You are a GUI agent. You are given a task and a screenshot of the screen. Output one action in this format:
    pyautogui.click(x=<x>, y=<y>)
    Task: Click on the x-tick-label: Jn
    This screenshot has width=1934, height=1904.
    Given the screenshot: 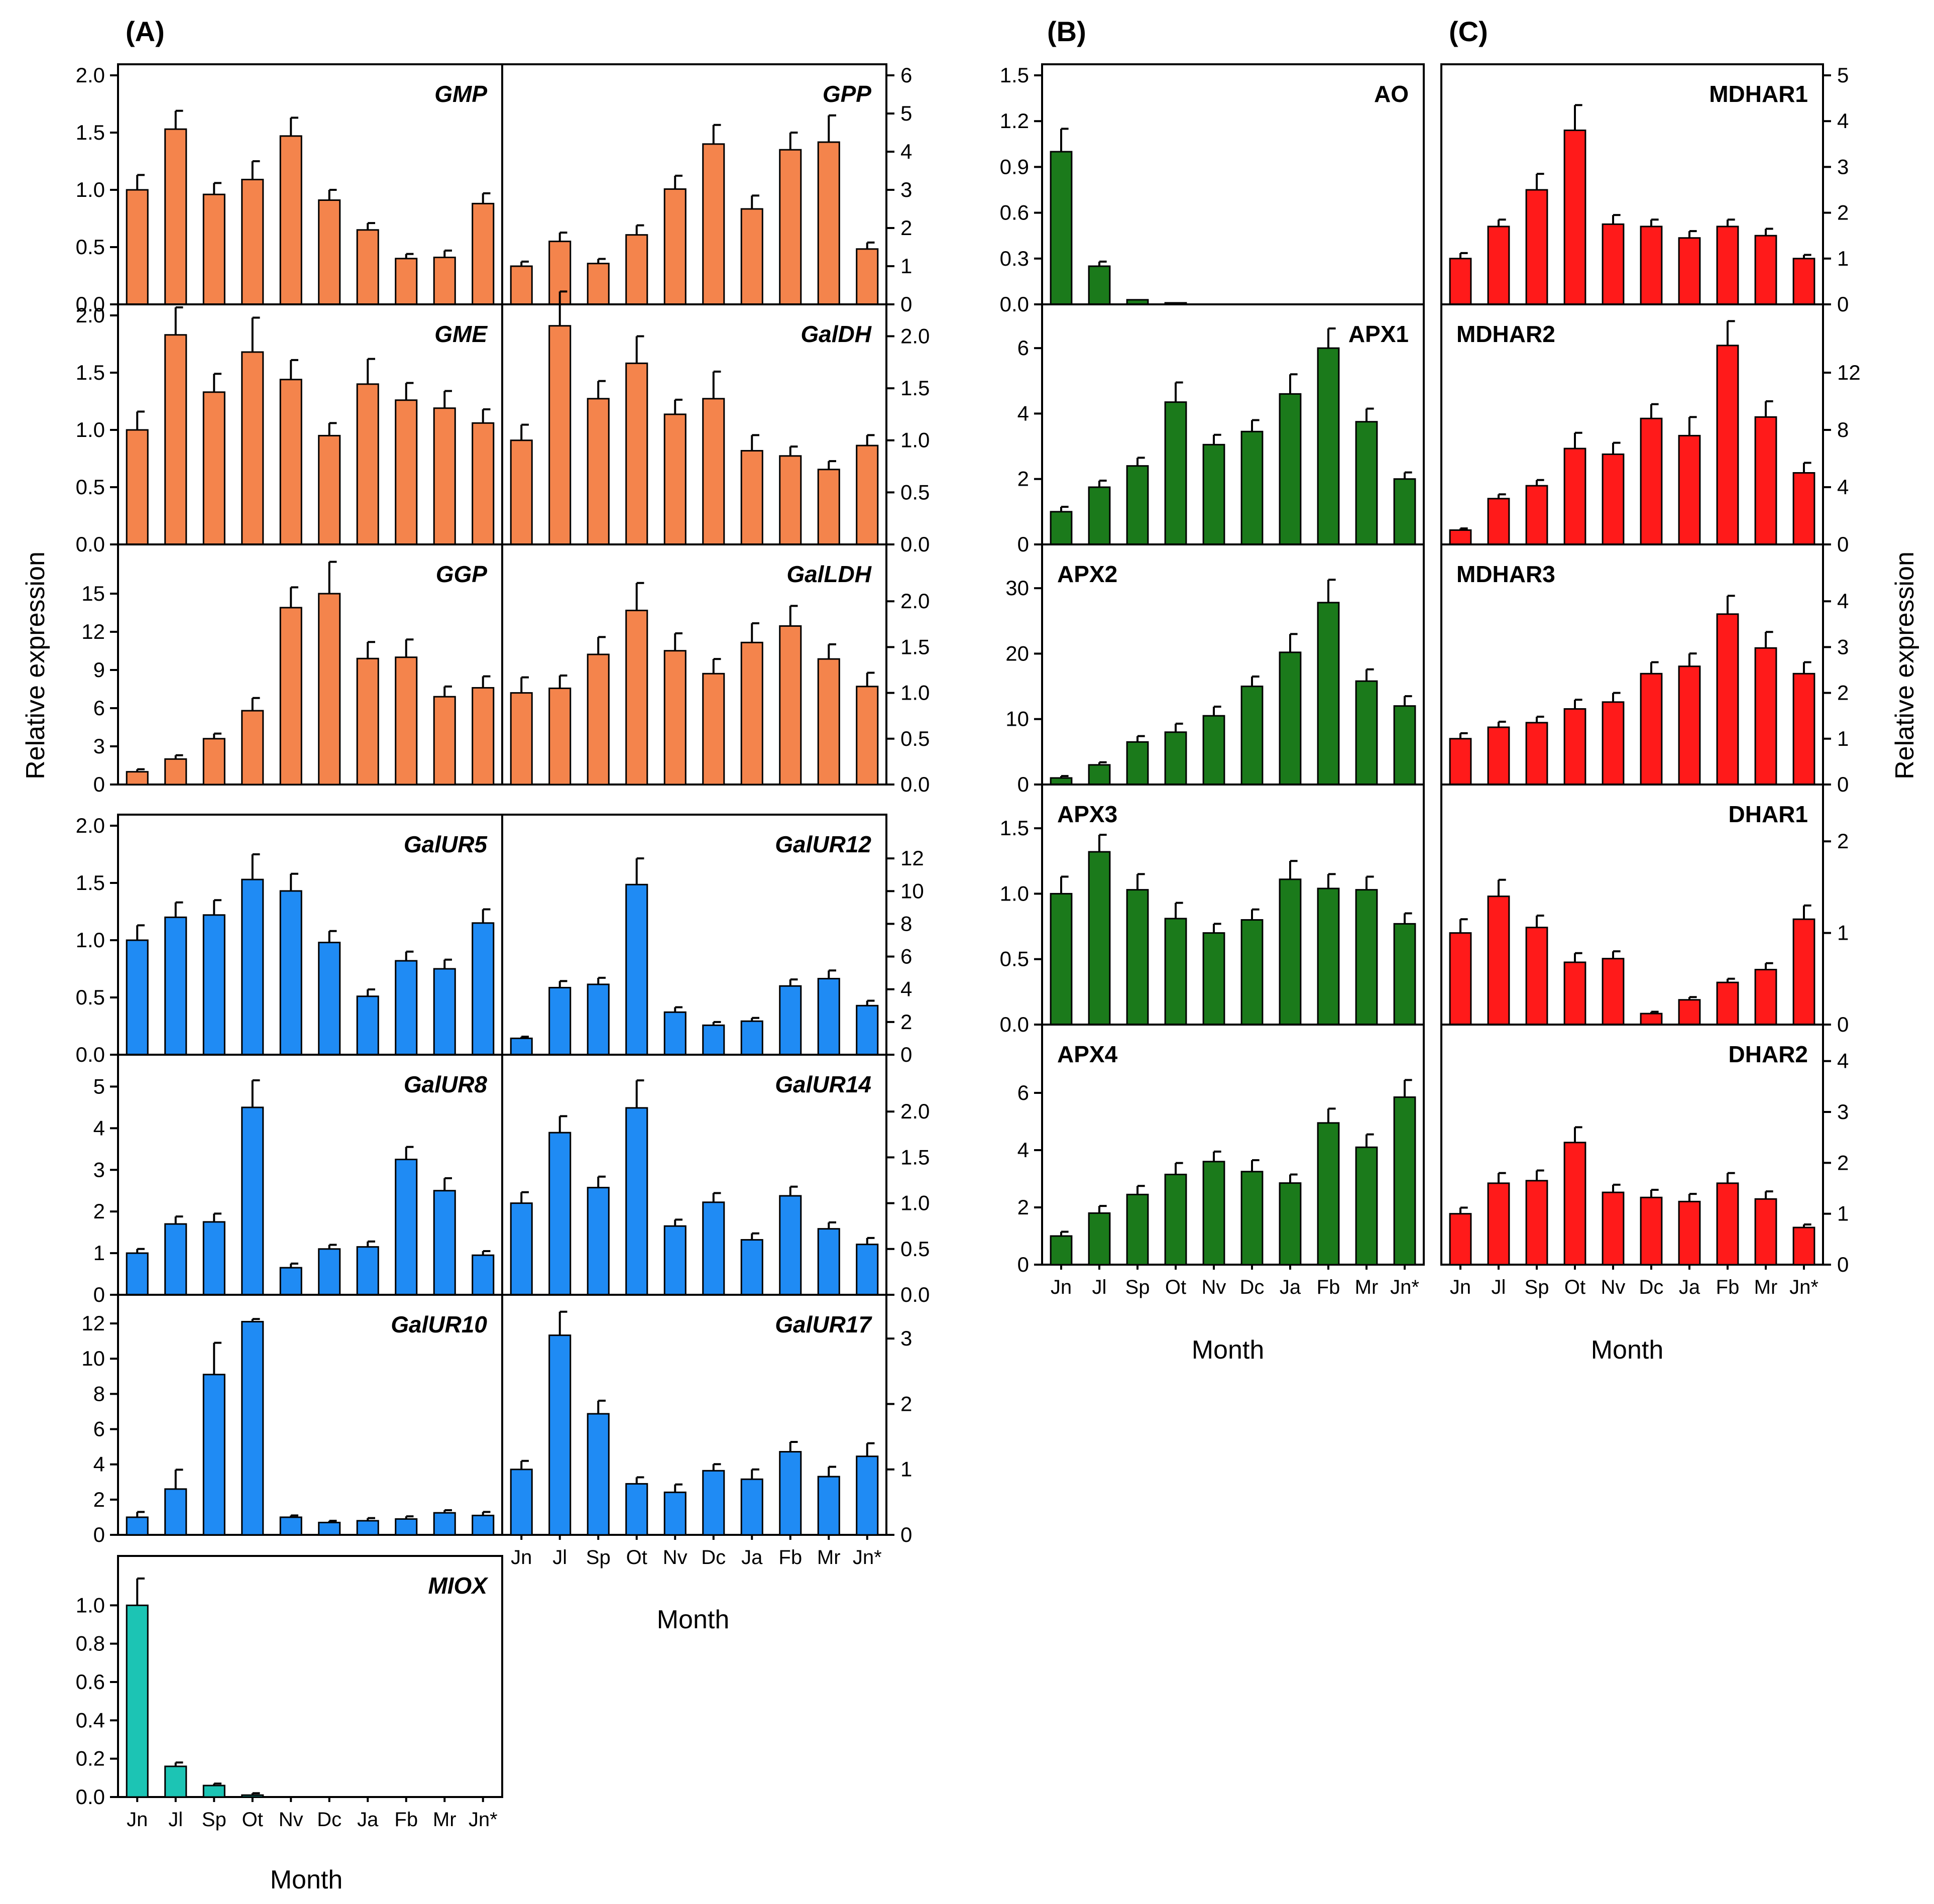 What is the action you would take?
    pyautogui.click(x=1061, y=1287)
    